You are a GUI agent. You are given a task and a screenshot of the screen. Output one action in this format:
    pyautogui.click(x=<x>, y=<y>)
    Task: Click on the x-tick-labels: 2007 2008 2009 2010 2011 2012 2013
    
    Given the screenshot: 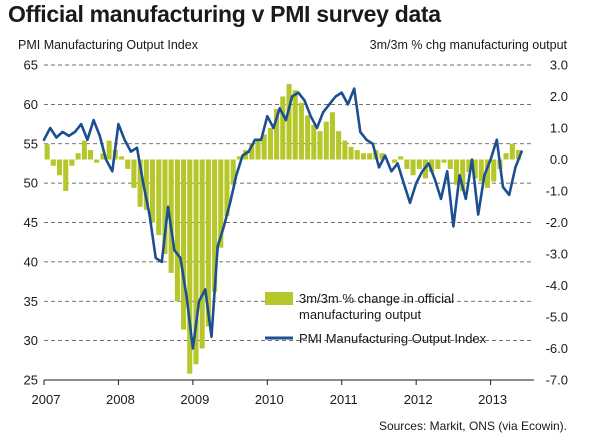 What is the action you would take?
    pyautogui.click(x=269, y=393)
    